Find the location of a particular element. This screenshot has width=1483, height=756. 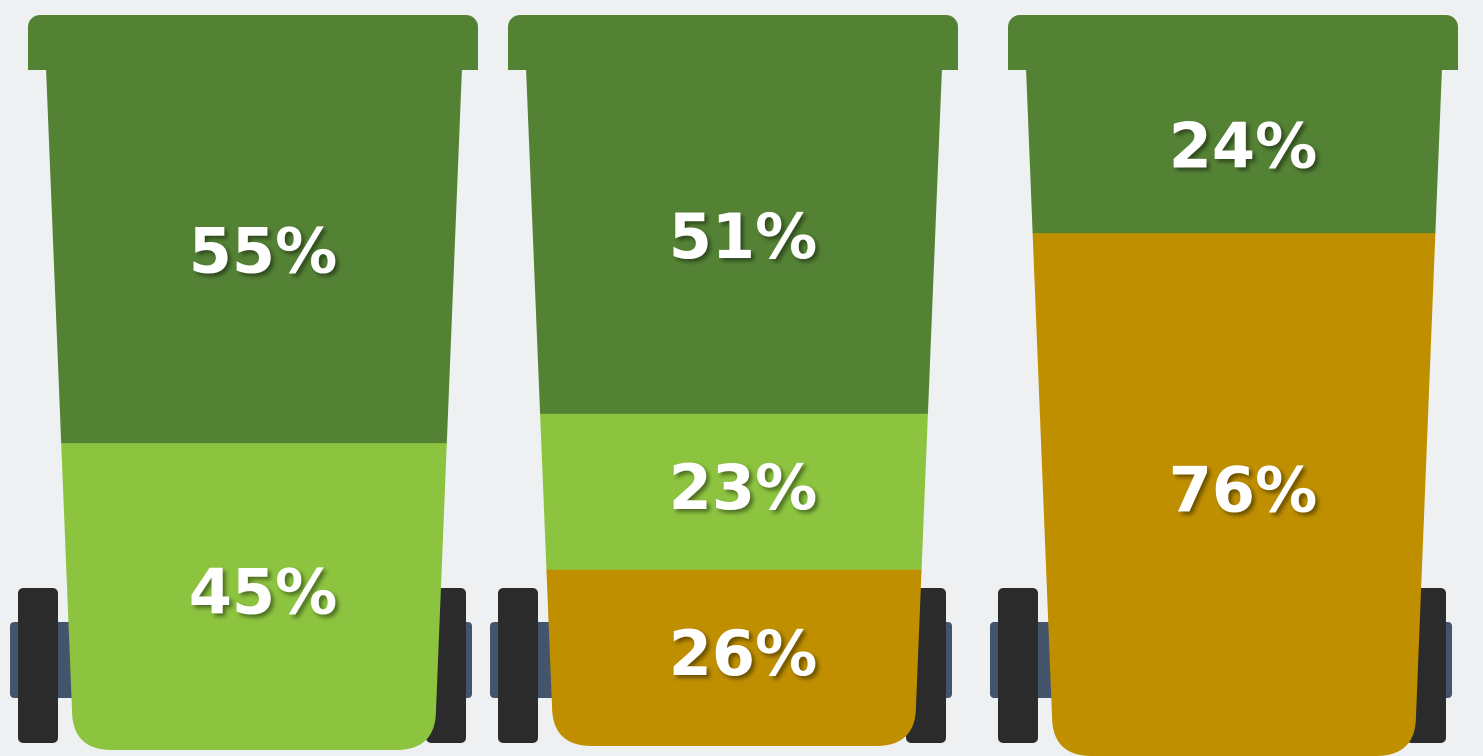

value-label: 24% is located at coordinates (1243, 146).